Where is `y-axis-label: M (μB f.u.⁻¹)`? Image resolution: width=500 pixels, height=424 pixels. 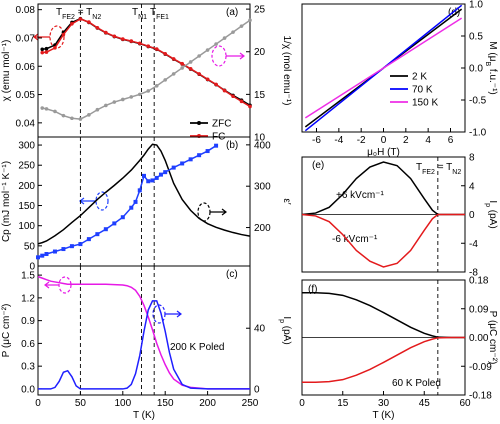
y-axis-label: M (μB f.u.⁻¹) is located at coordinates (492, 68).